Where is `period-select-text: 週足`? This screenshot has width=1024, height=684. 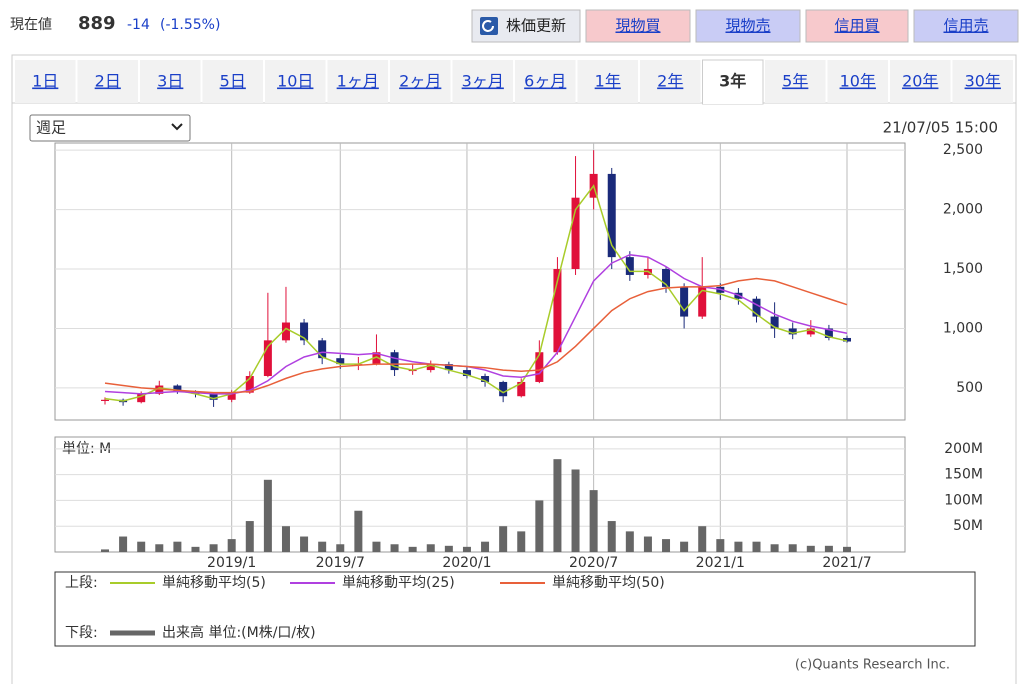 period-select-text: 週足 is located at coordinates (51, 128).